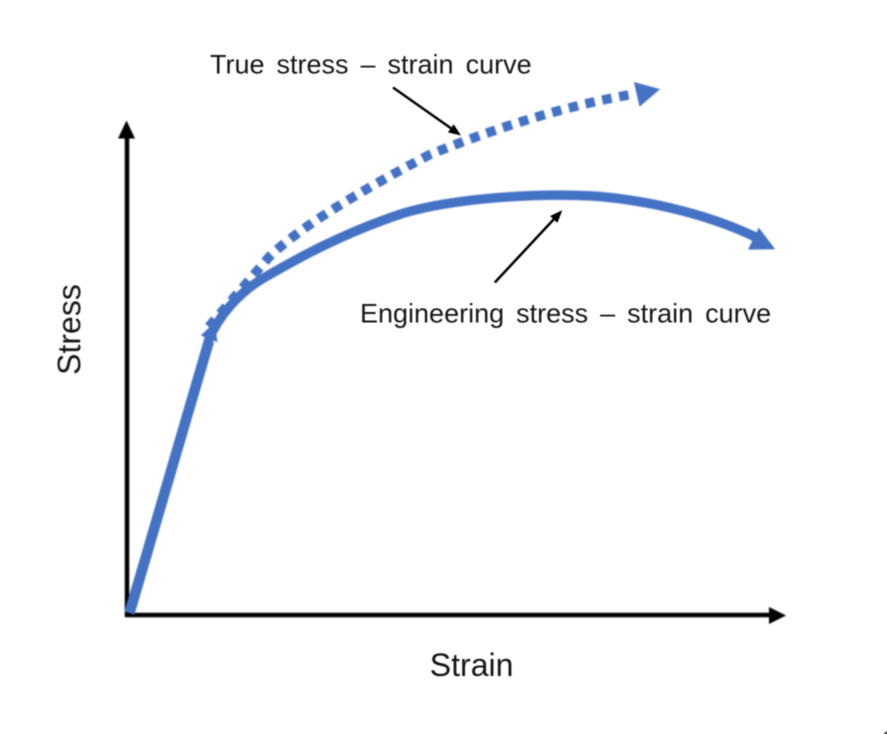 This screenshot has height=734, width=887. I want to click on svg-text: Strain, so click(472, 665).